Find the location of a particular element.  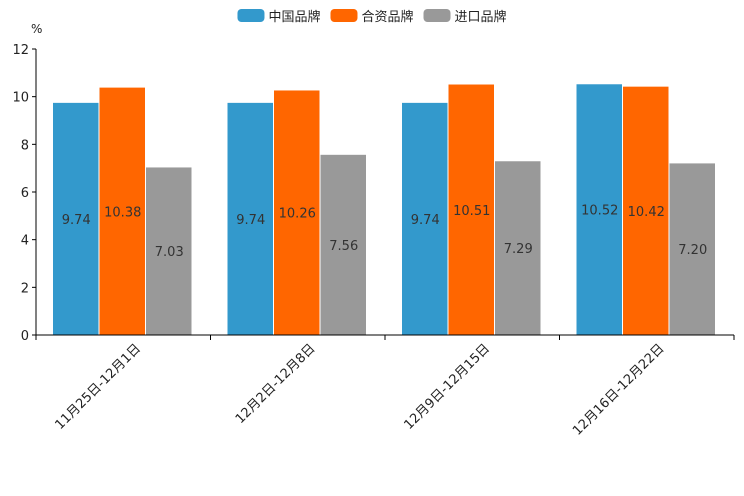

legend-item: 进口品牌 is located at coordinates (465, 17).